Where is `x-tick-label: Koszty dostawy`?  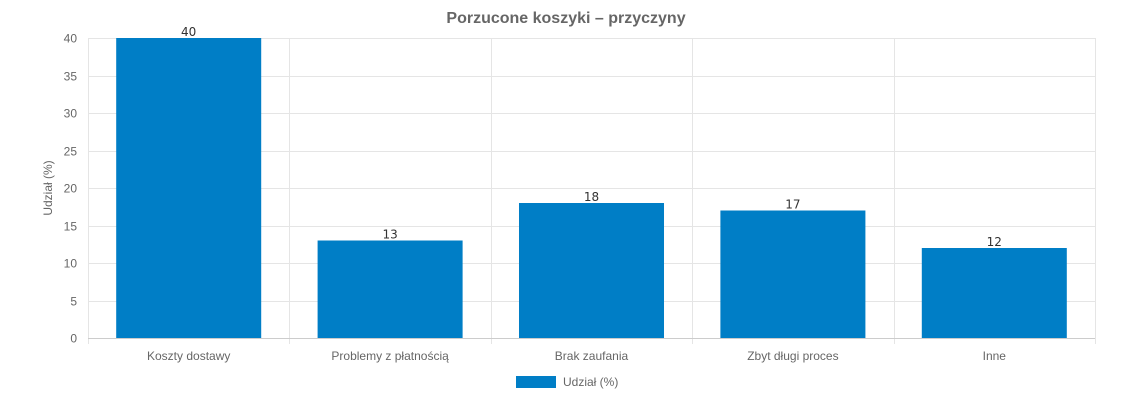 x-tick-label: Koszty dostawy is located at coordinates (188, 356).